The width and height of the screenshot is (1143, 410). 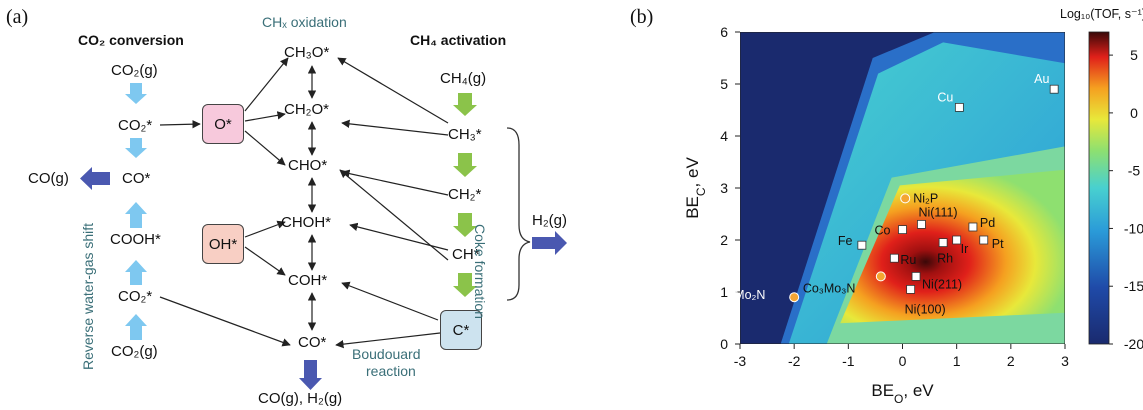 I want to click on heatmap-hot-region, so click(x=952, y=246).